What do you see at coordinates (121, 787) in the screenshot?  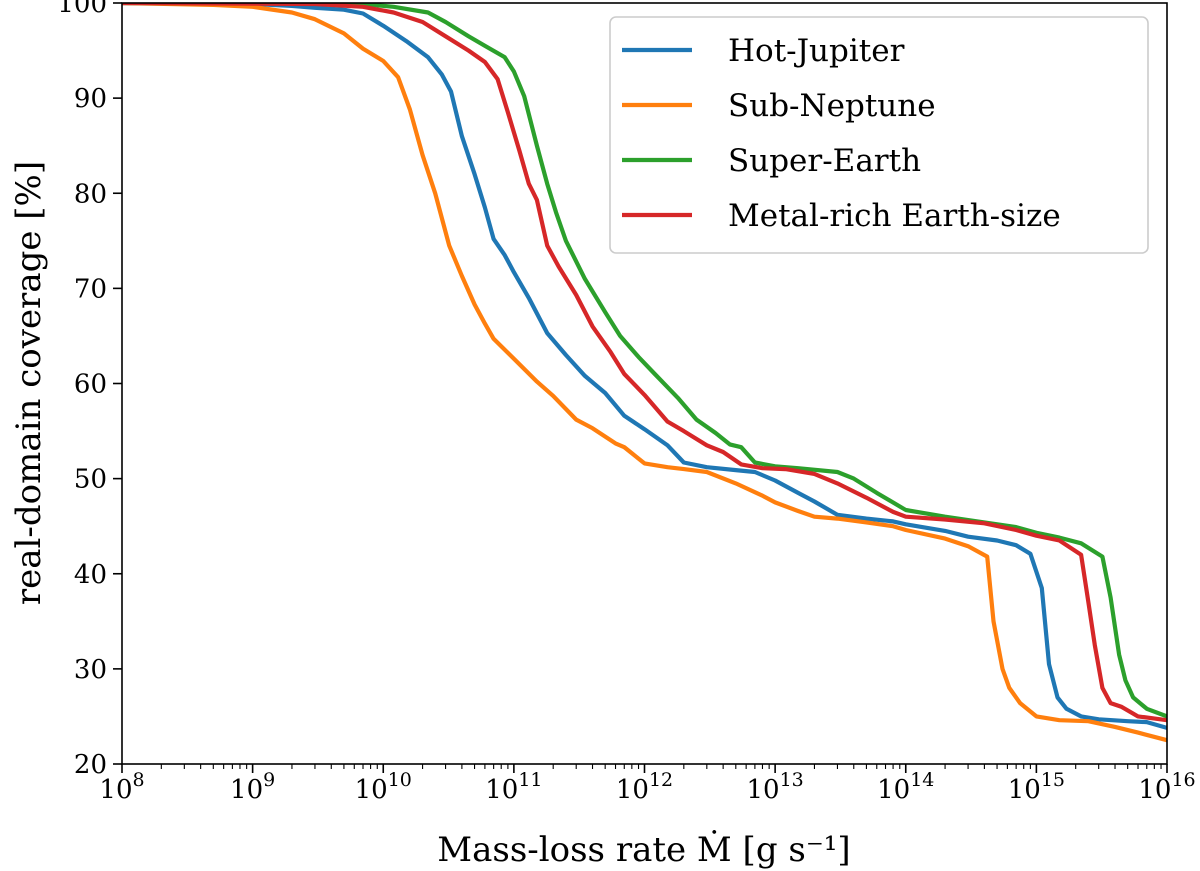 I see `x-tick-label: 10⁸` at bounding box center [121, 787].